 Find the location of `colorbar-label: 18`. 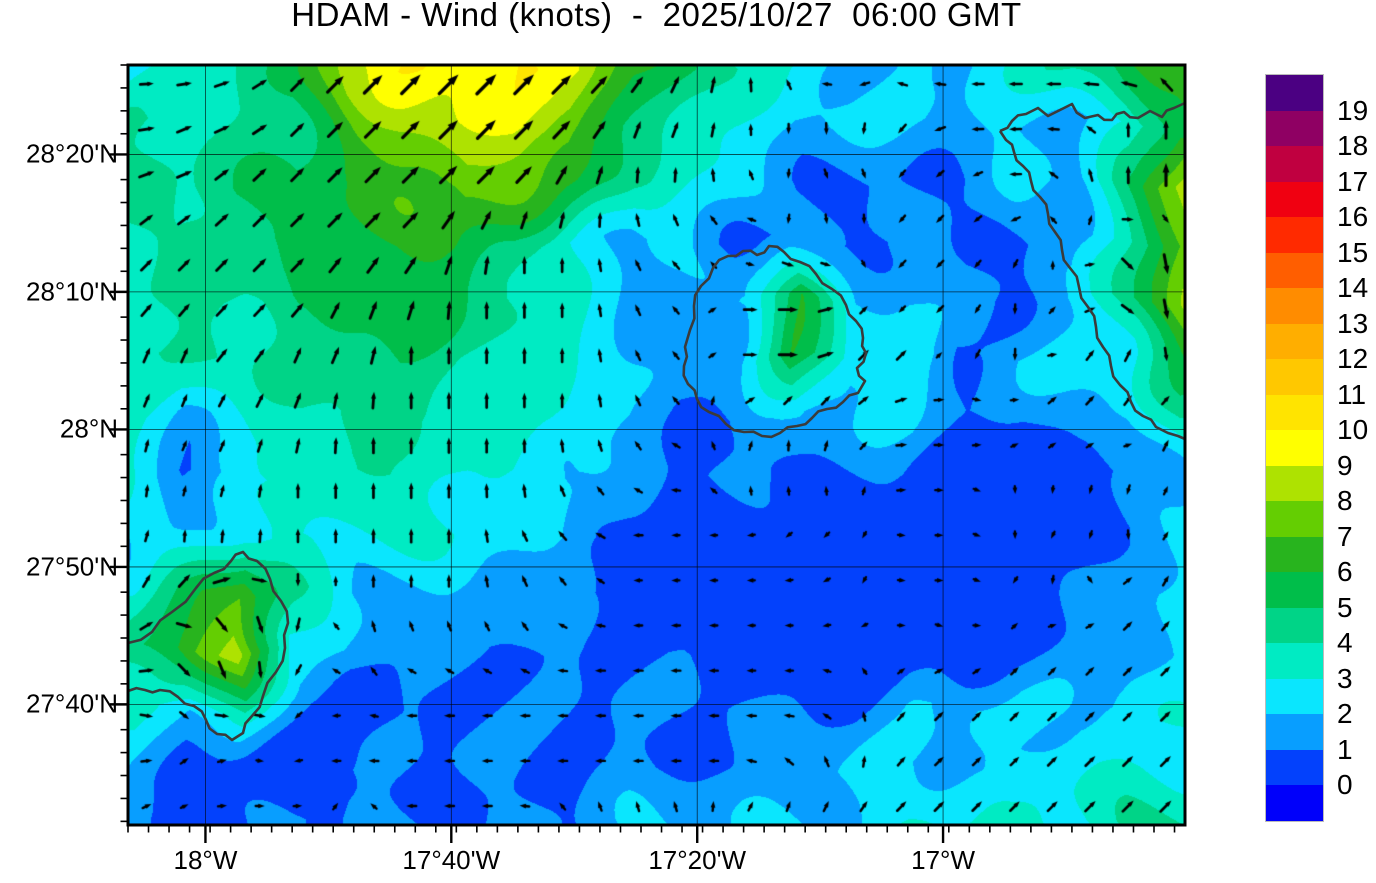

colorbar-label: 18 is located at coordinates (1353, 145).